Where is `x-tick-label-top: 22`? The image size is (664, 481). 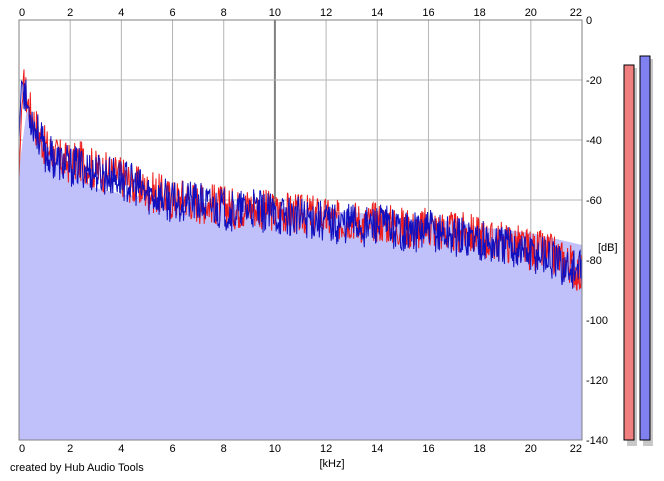
x-tick-label-top: 22 is located at coordinates (576, 13).